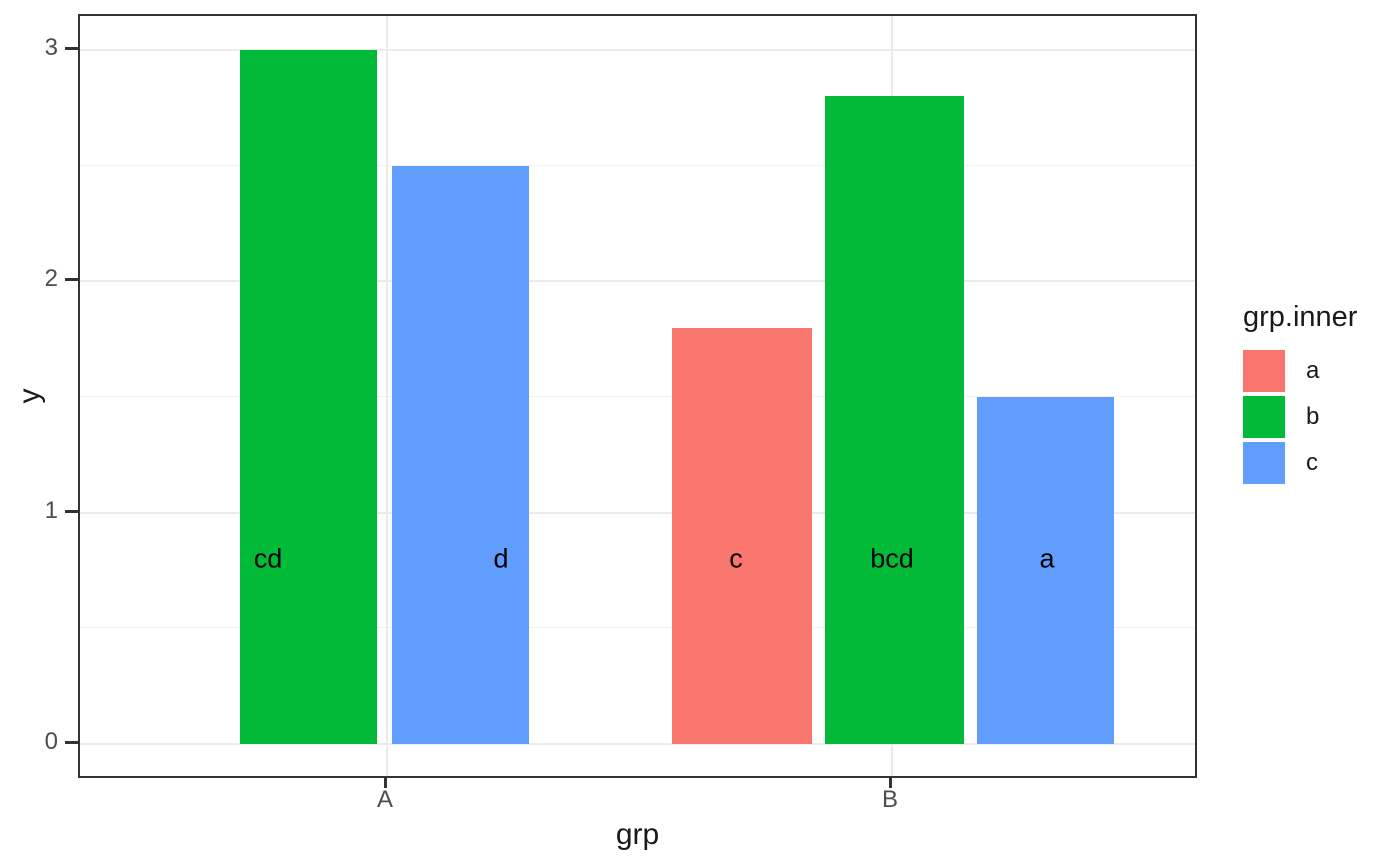 This screenshot has width=1400, height=866. I want to click on legend-item-label: c, so click(1312, 462).